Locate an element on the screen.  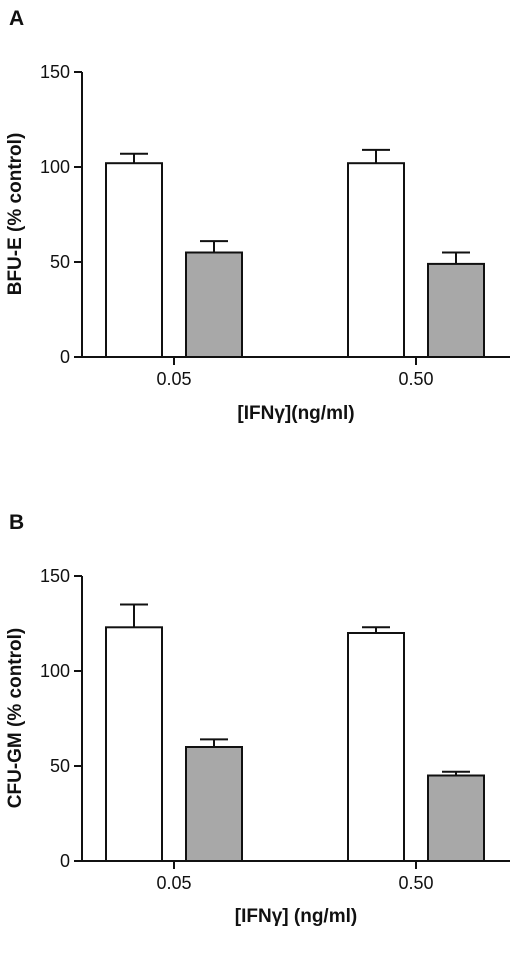
panel-letter: B is located at coordinates (16, 522).